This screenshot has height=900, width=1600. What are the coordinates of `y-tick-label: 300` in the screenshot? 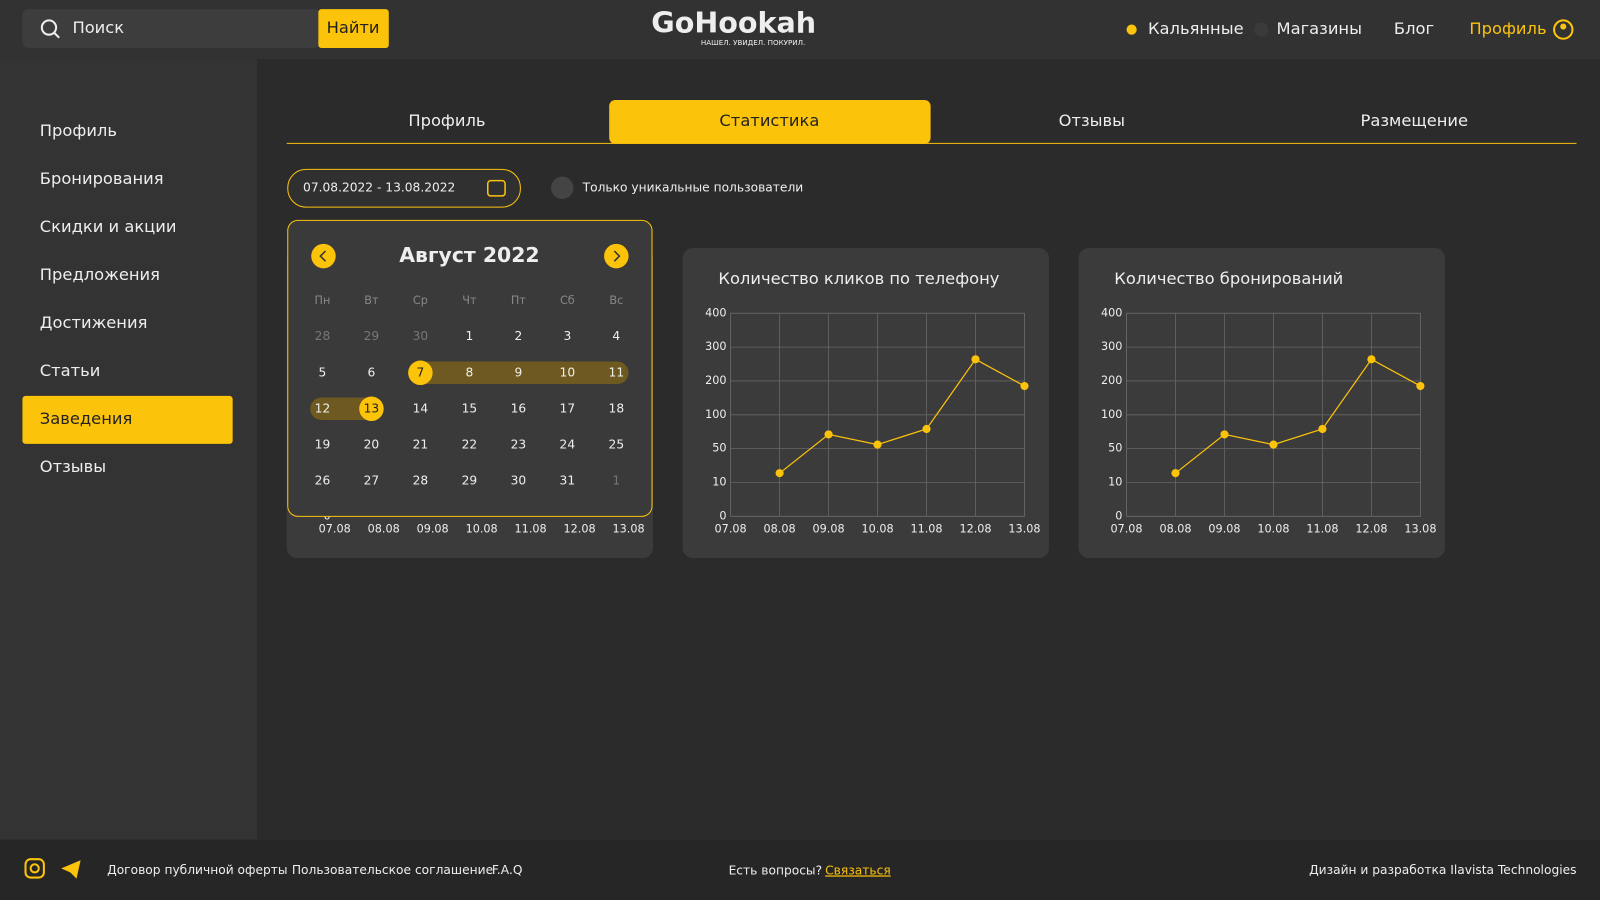 It's located at (1111, 346).